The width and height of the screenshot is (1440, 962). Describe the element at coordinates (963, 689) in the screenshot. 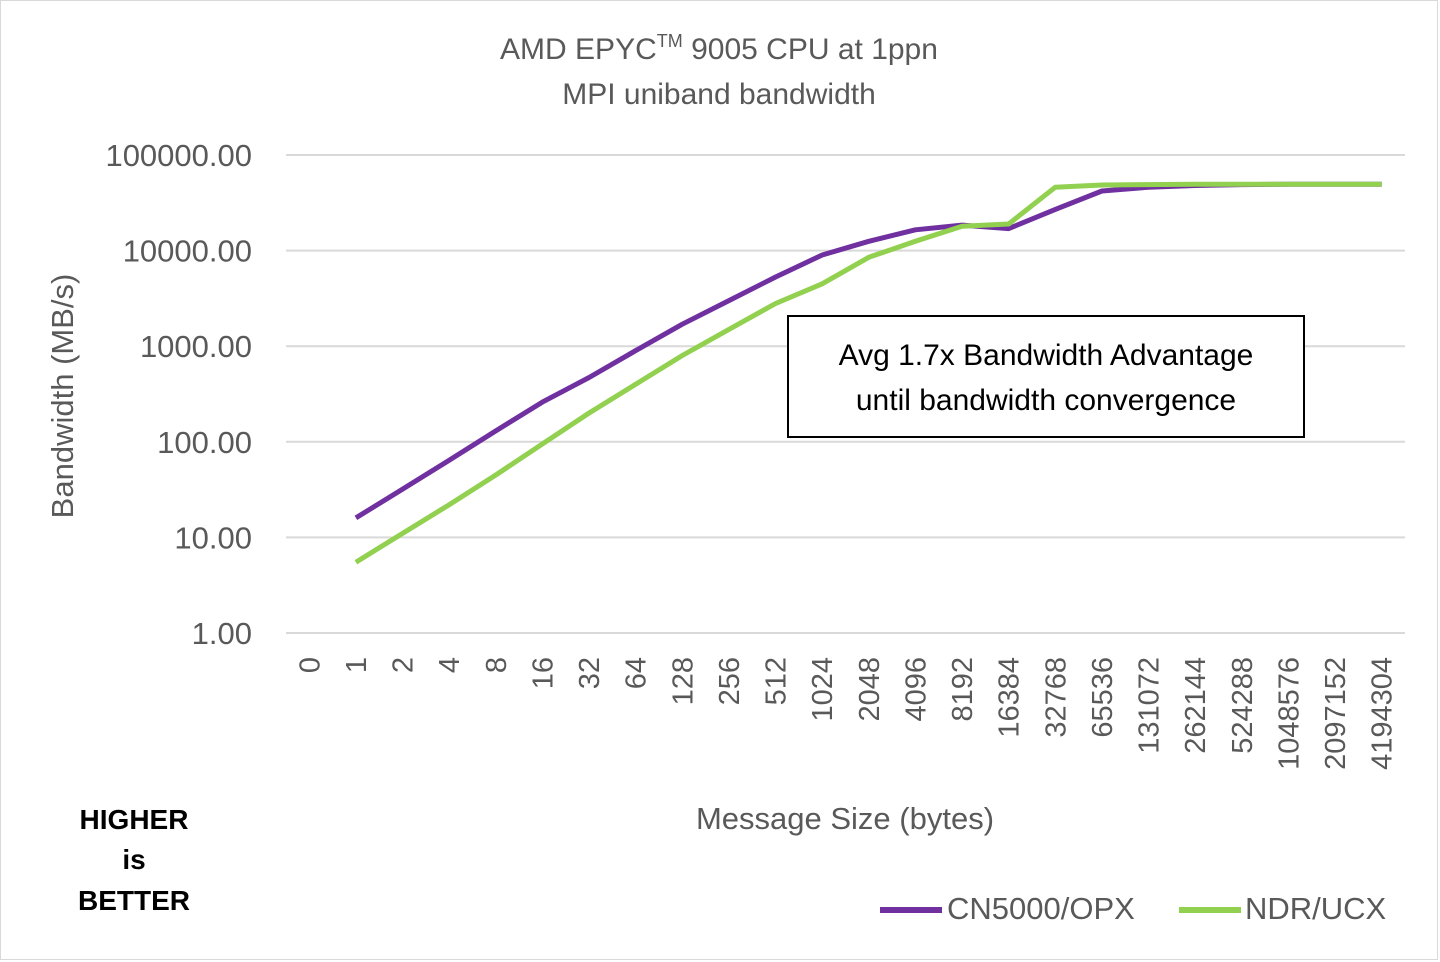

I see `x-tick-label: 8192` at that location.